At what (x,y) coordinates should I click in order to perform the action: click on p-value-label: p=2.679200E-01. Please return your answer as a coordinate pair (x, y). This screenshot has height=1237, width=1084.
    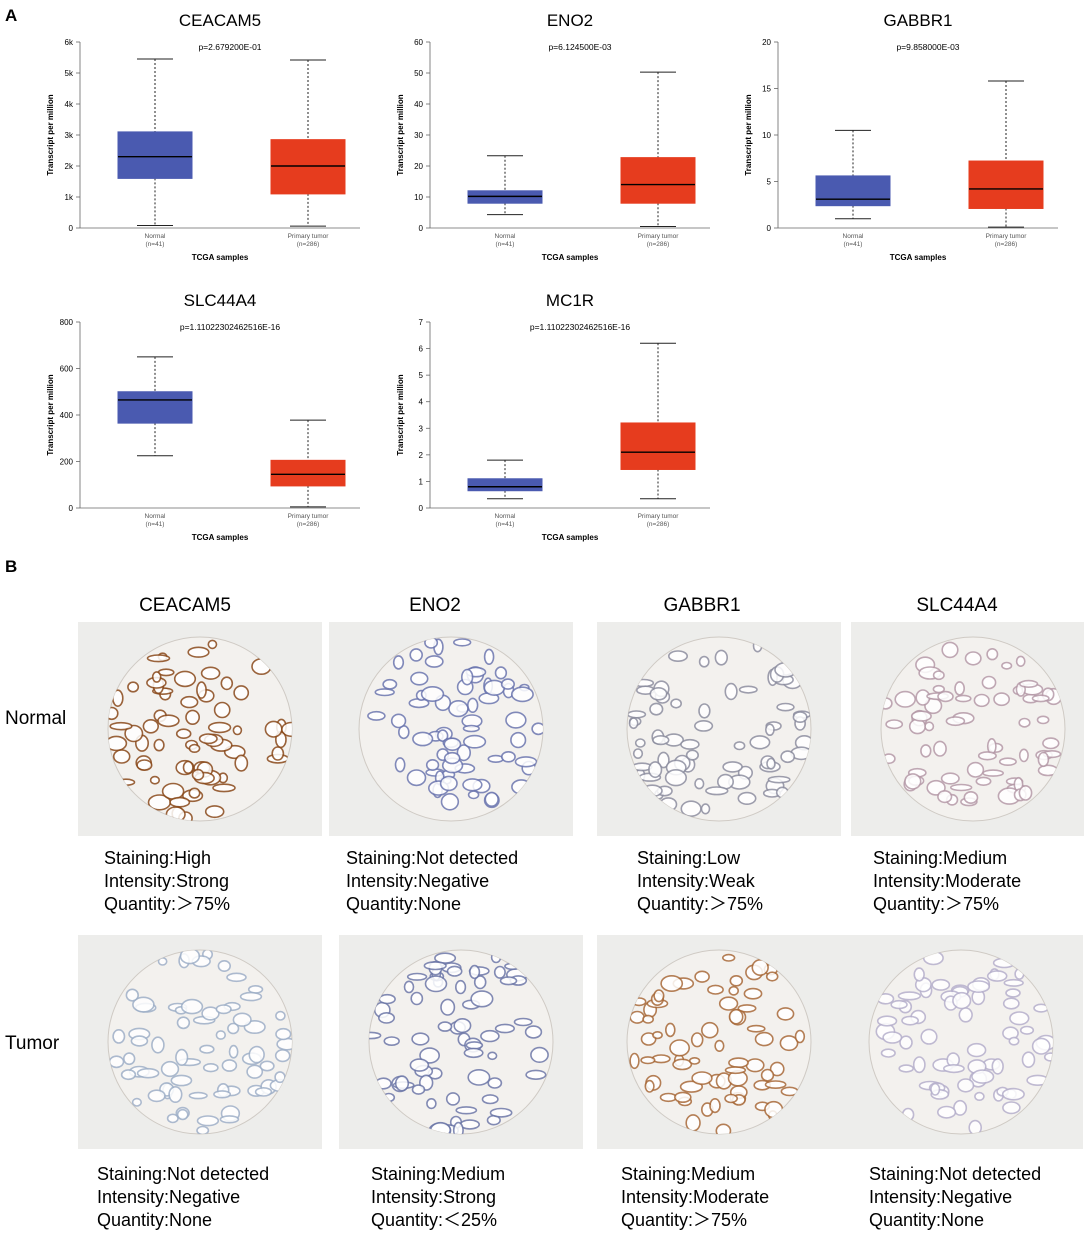
    Looking at the image, I should click on (229, 47).